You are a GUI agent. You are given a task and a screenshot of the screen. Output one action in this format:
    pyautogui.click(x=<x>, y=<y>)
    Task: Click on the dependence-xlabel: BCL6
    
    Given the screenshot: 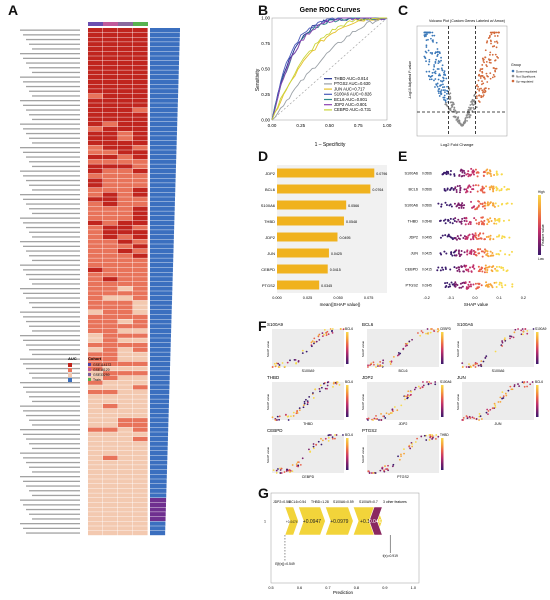 What is the action you would take?
    pyautogui.click(x=403, y=371)
    